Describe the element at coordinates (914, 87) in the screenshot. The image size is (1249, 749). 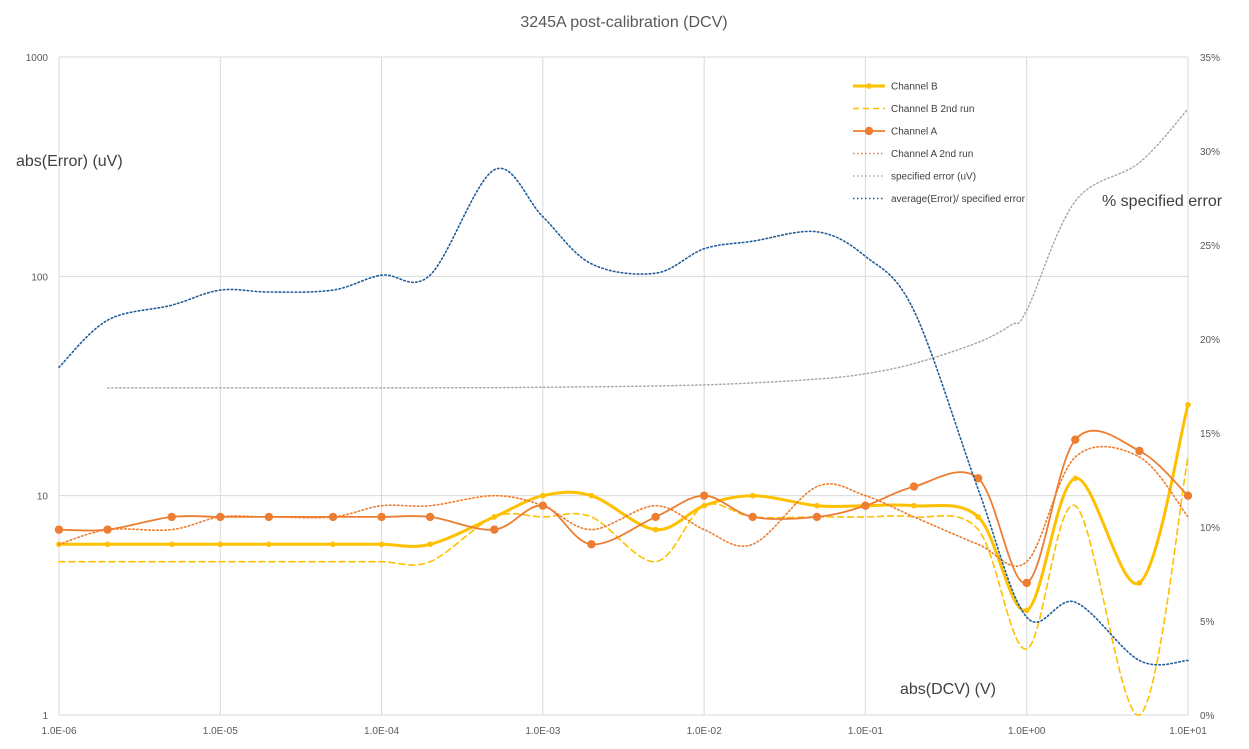
I see `legend-label: Channel B` at that location.